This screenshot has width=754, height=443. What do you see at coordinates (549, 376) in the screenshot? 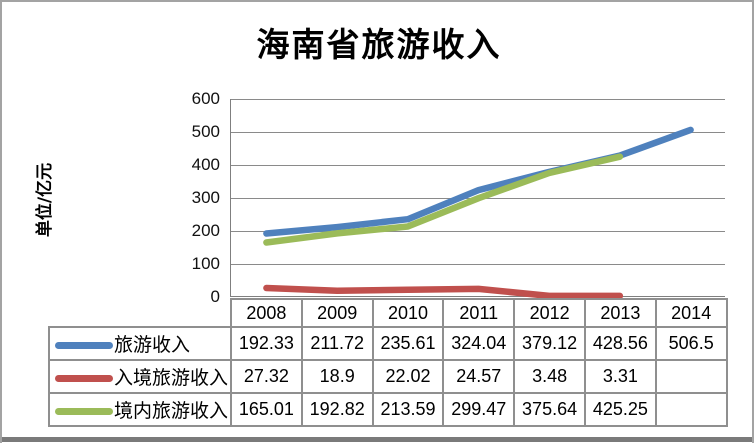
I see `table-cell: 3.48` at bounding box center [549, 376].